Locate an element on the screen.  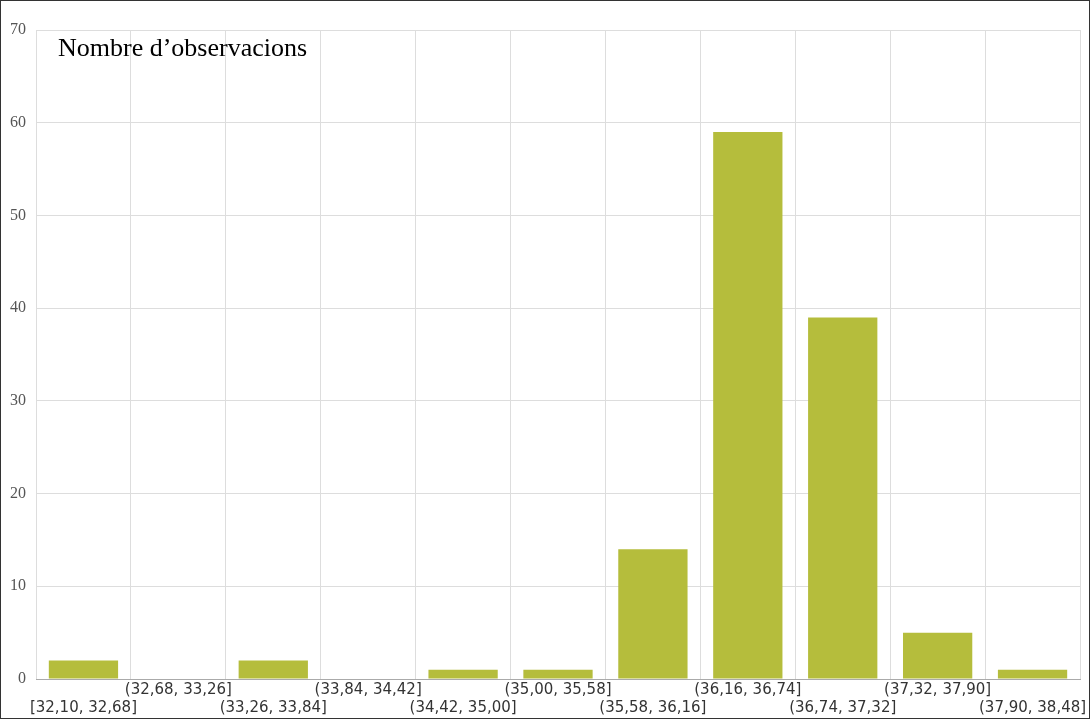
y-tick-label: 20 is located at coordinates (18, 492).